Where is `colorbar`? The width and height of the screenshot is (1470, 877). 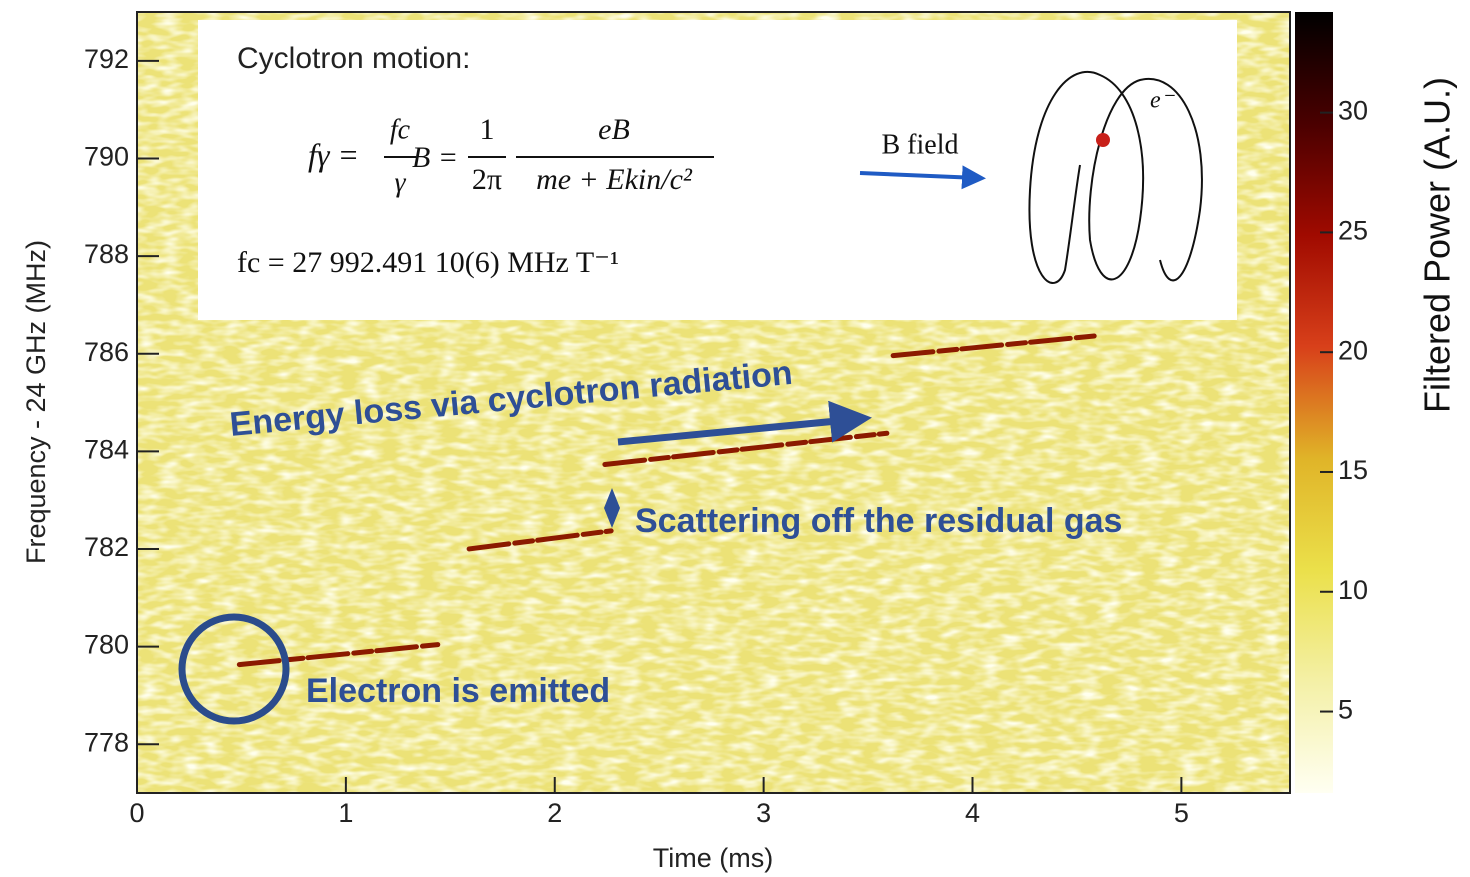 colorbar is located at coordinates (1314, 402).